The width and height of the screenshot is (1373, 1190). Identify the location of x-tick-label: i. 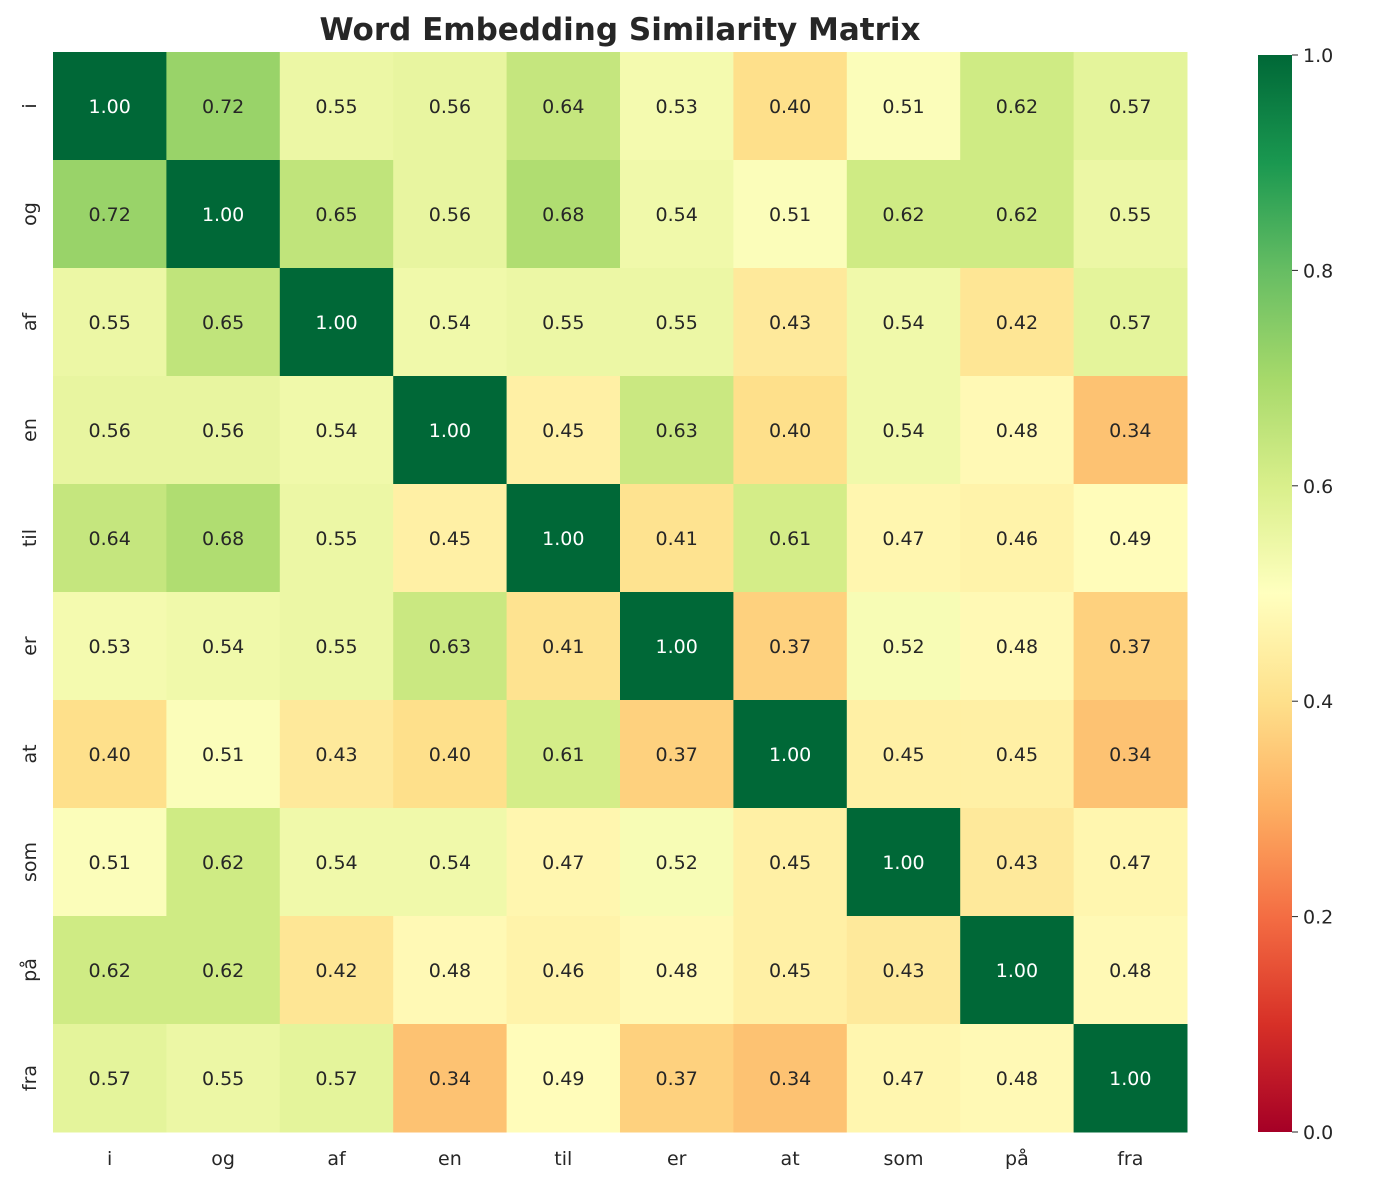
(109, 1159).